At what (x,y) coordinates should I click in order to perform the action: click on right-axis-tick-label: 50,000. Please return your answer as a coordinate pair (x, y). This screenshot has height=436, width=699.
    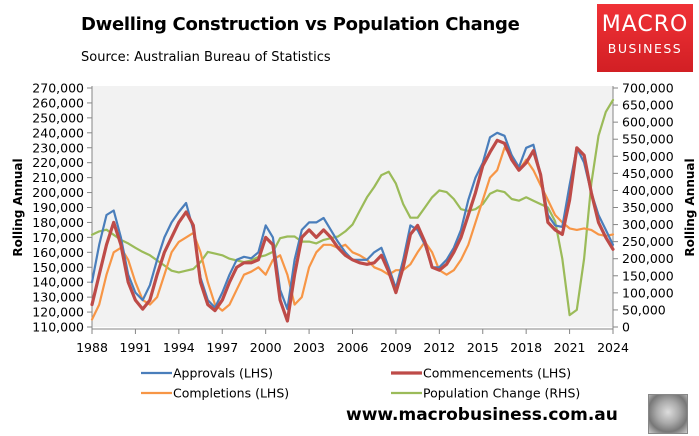
    Looking at the image, I should click on (644, 309).